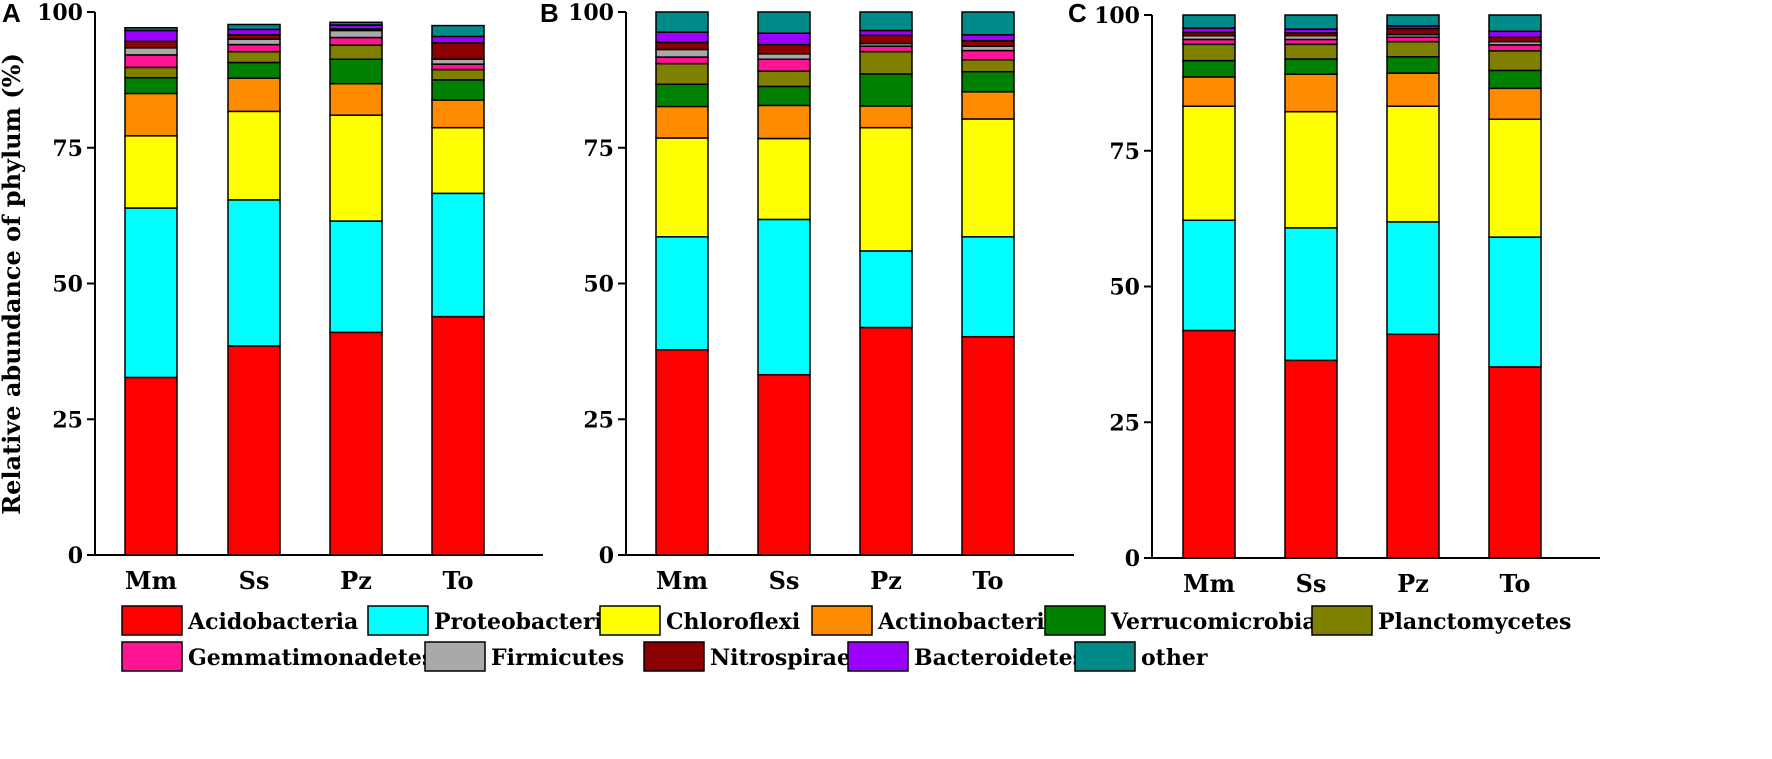 The image size is (1772, 759). Describe the element at coordinates (1474, 622) in the screenshot. I see `legend-label: Planctomycetes` at that location.